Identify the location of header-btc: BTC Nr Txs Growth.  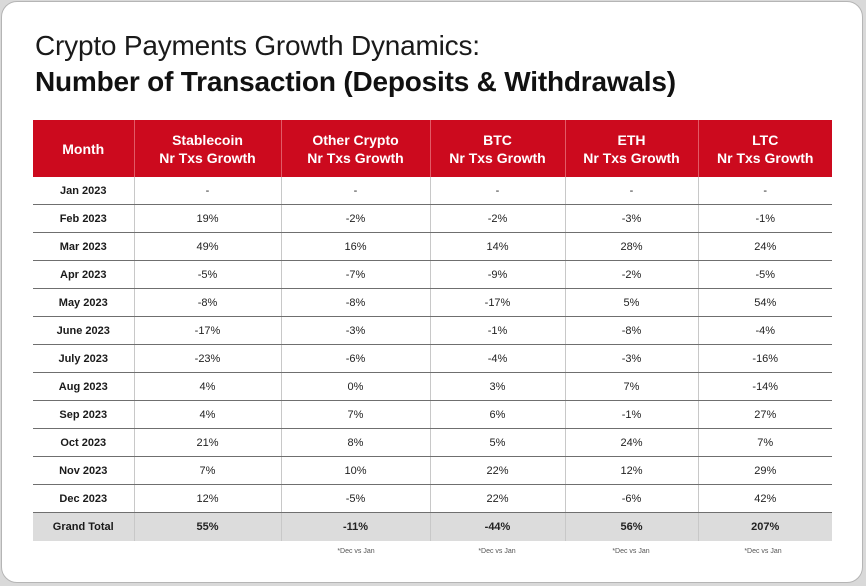
(498, 148).